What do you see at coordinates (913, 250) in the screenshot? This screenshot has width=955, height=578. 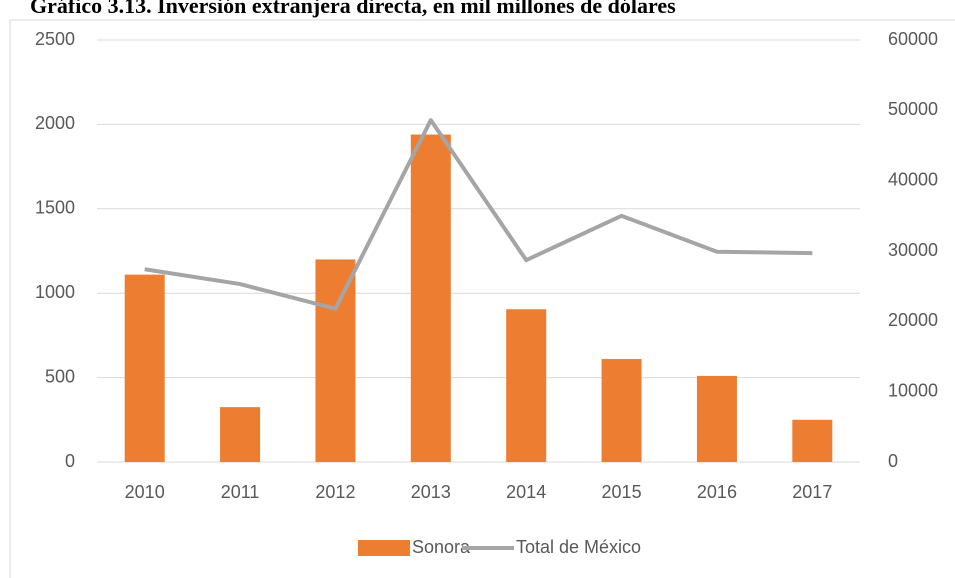 I see `y2-tick-label: 30000` at bounding box center [913, 250].